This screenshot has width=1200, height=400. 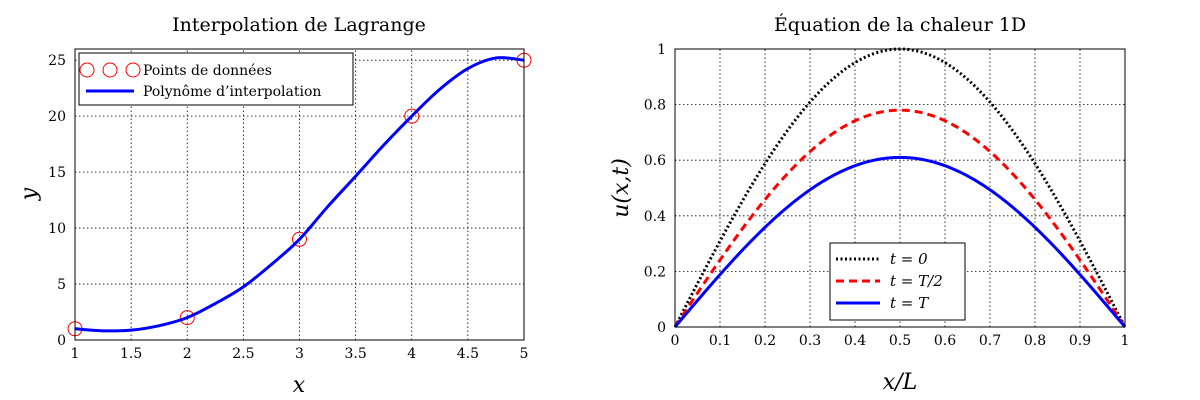 I want to click on y-axis-label: y, so click(x=29, y=194).